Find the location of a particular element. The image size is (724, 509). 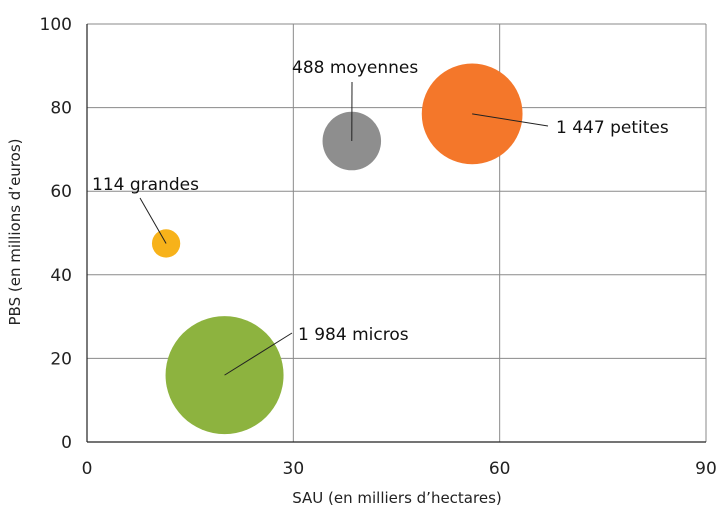

y-tick-label: 0 is located at coordinates (66, 443).